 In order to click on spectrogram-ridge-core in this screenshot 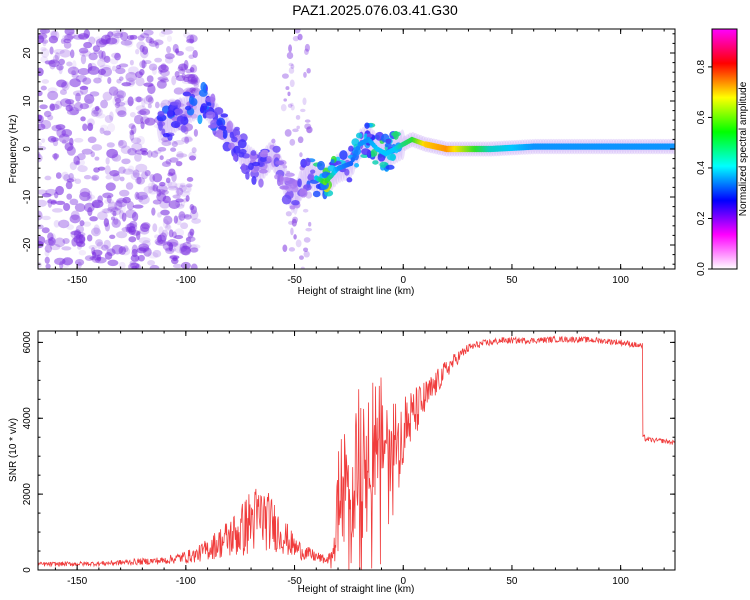, I will do `click(358, 148)`.